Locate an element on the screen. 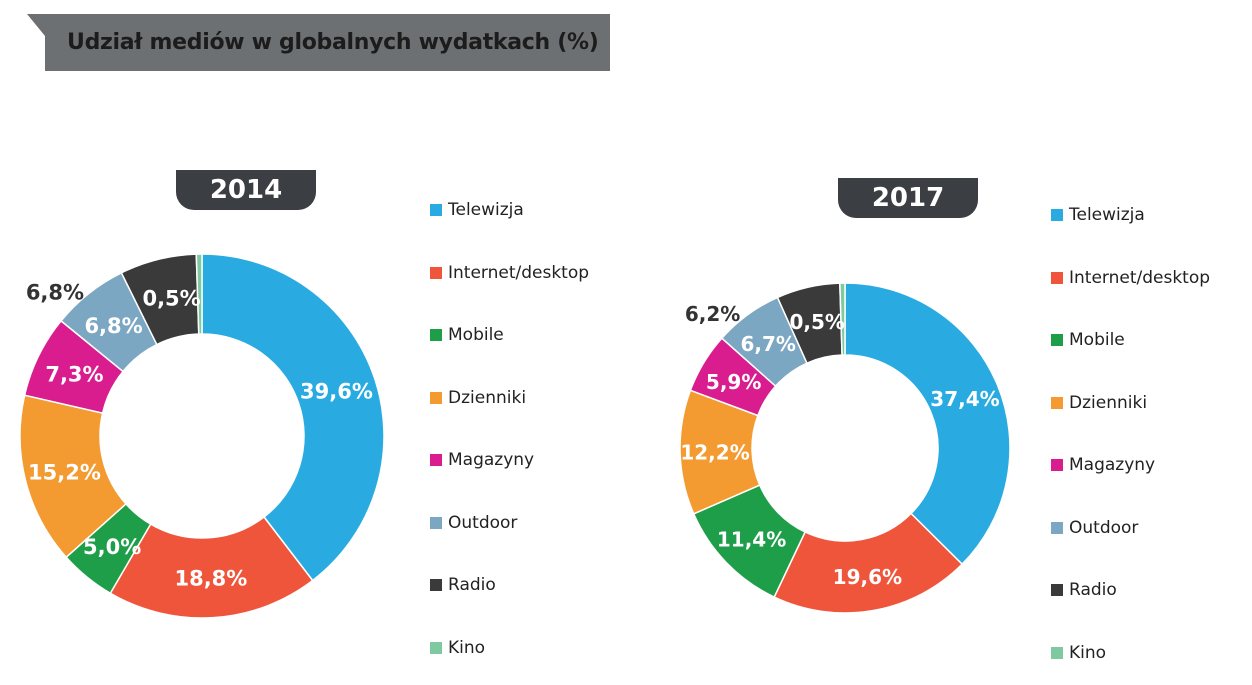 This screenshot has height=685, width=1252. title-banner: Udział mediów w globalnych wydatkach (%) is located at coordinates (318, 42).